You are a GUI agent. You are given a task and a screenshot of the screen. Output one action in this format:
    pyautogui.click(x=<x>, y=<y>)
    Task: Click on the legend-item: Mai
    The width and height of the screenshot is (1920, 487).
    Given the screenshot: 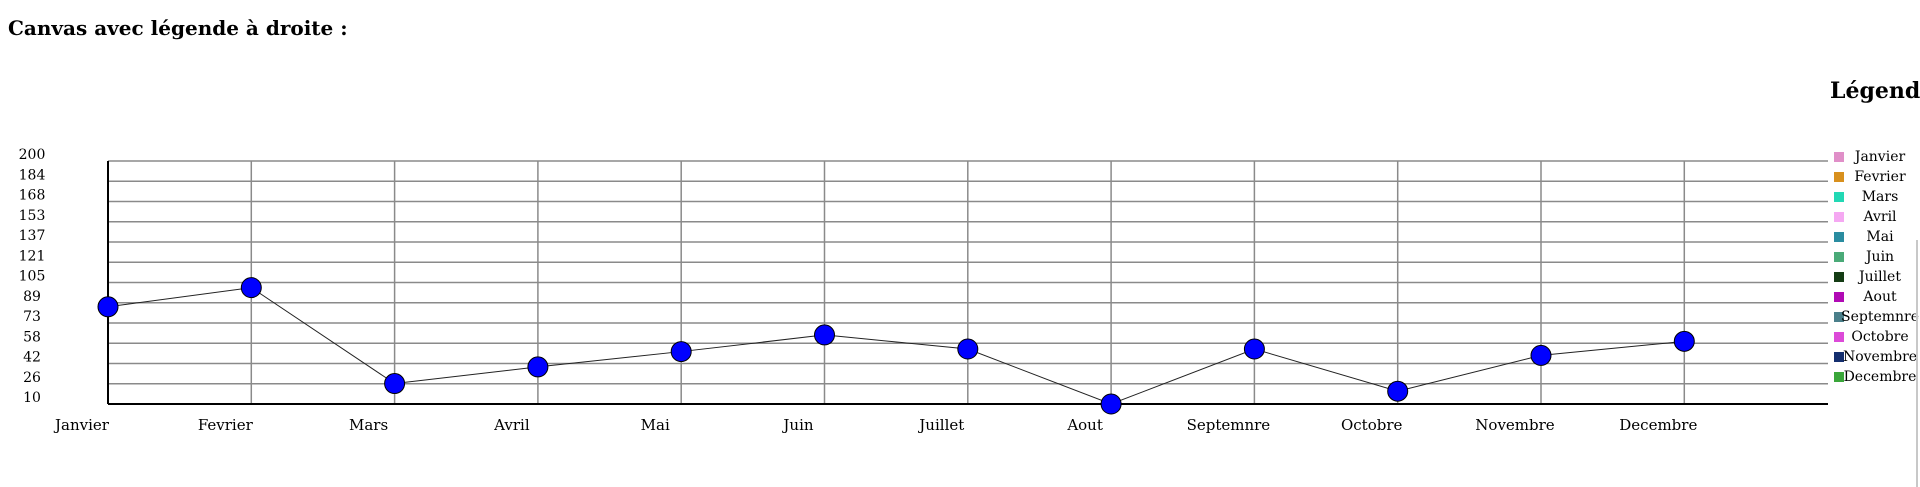 What is the action you would take?
    pyautogui.click(x=1875, y=237)
    